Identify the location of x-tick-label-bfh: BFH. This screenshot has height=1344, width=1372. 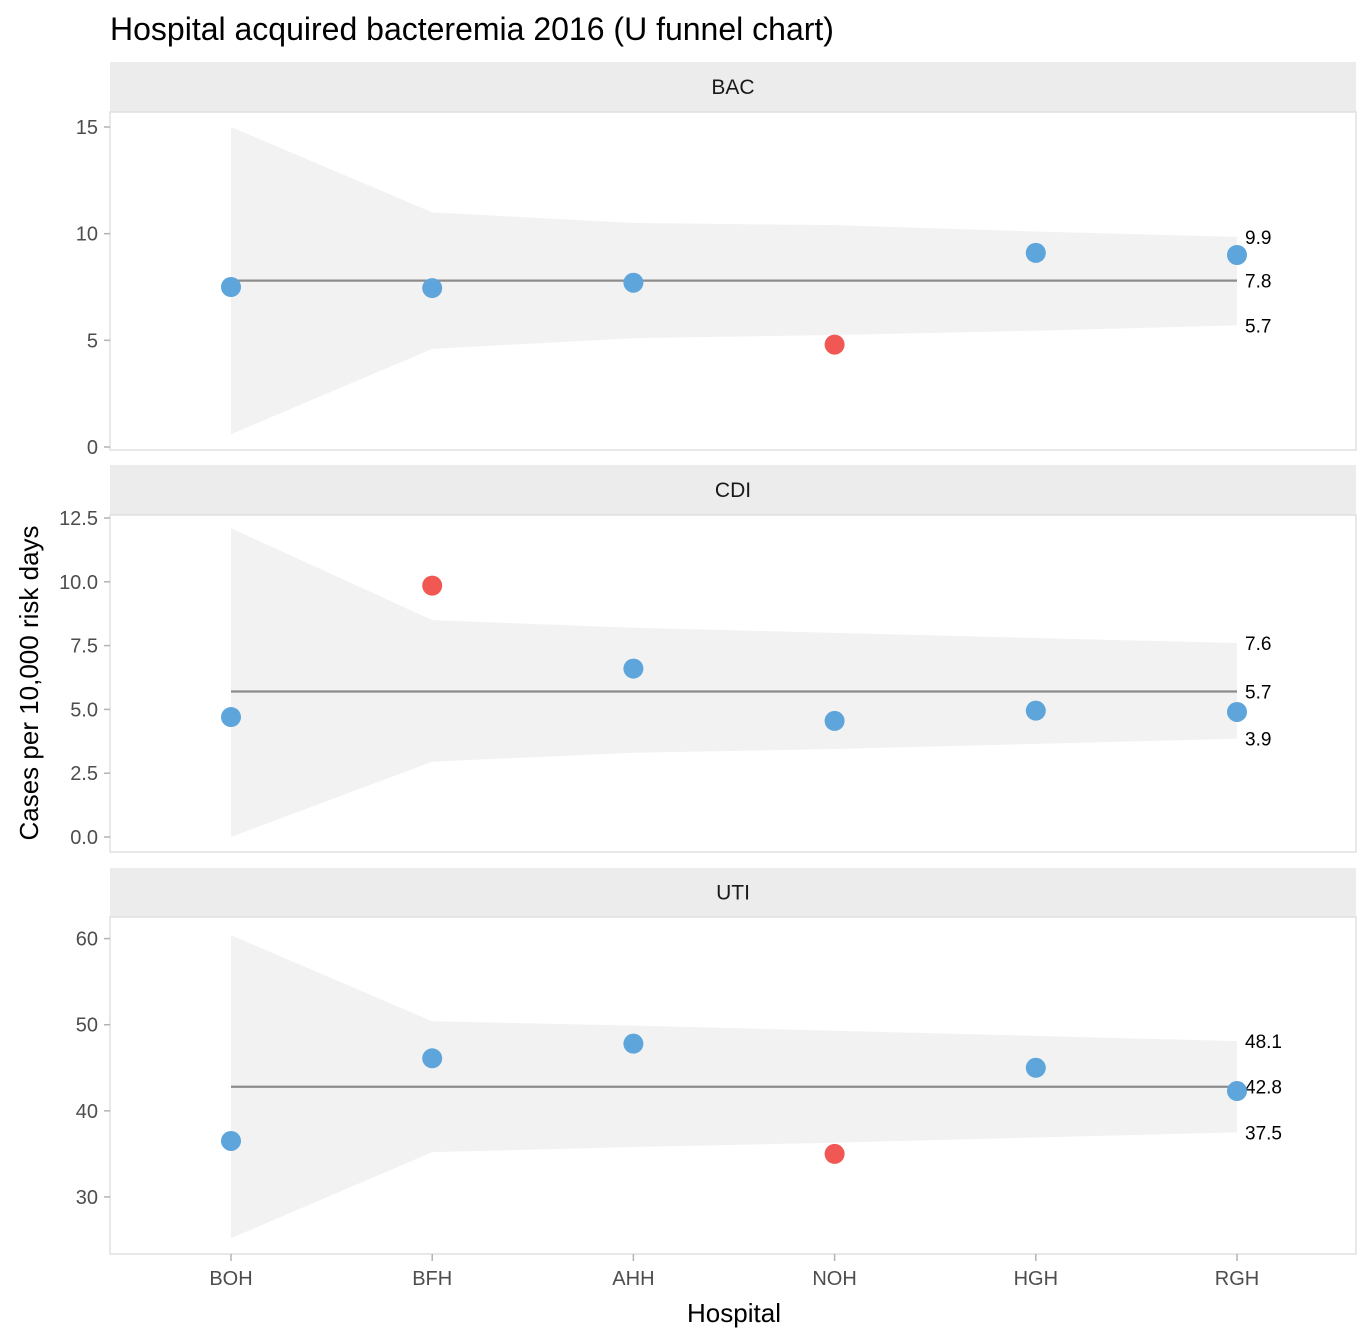
(432, 1279).